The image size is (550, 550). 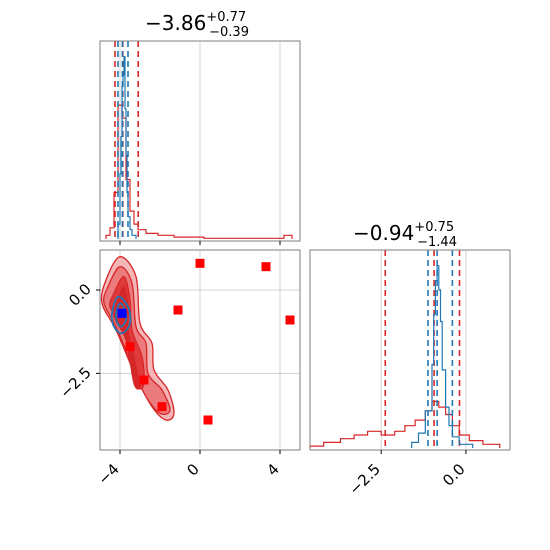 What do you see at coordinates (108, 474) in the screenshot?
I see `x-tick-label: −4` at bounding box center [108, 474].